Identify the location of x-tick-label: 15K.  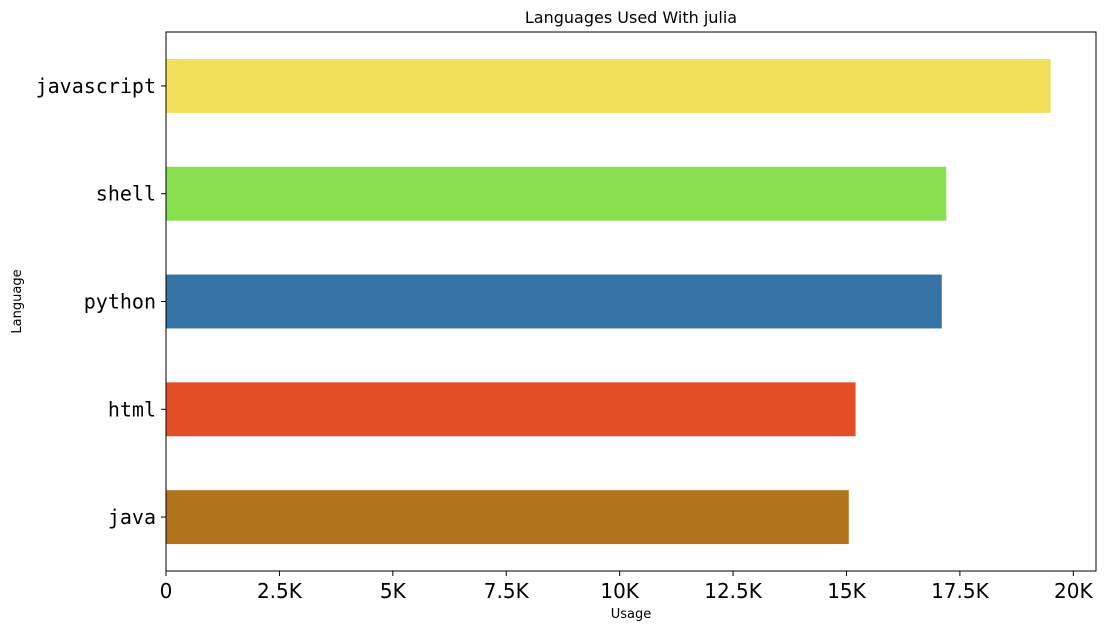
(846, 591).